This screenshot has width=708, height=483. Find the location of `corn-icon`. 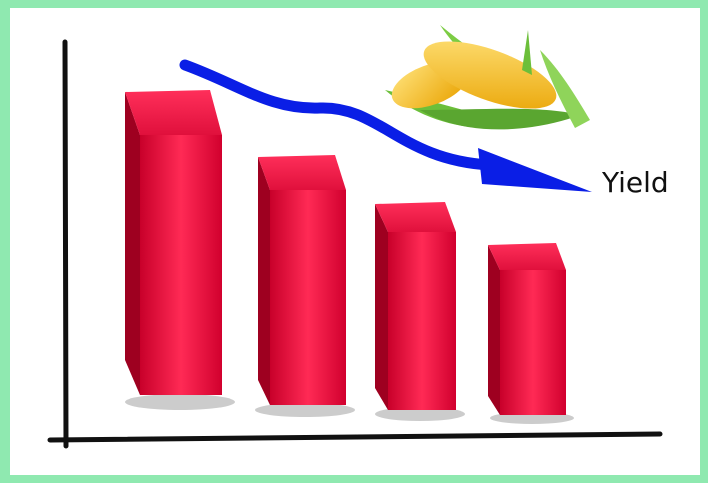

corn-icon is located at coordinates (487, 77).